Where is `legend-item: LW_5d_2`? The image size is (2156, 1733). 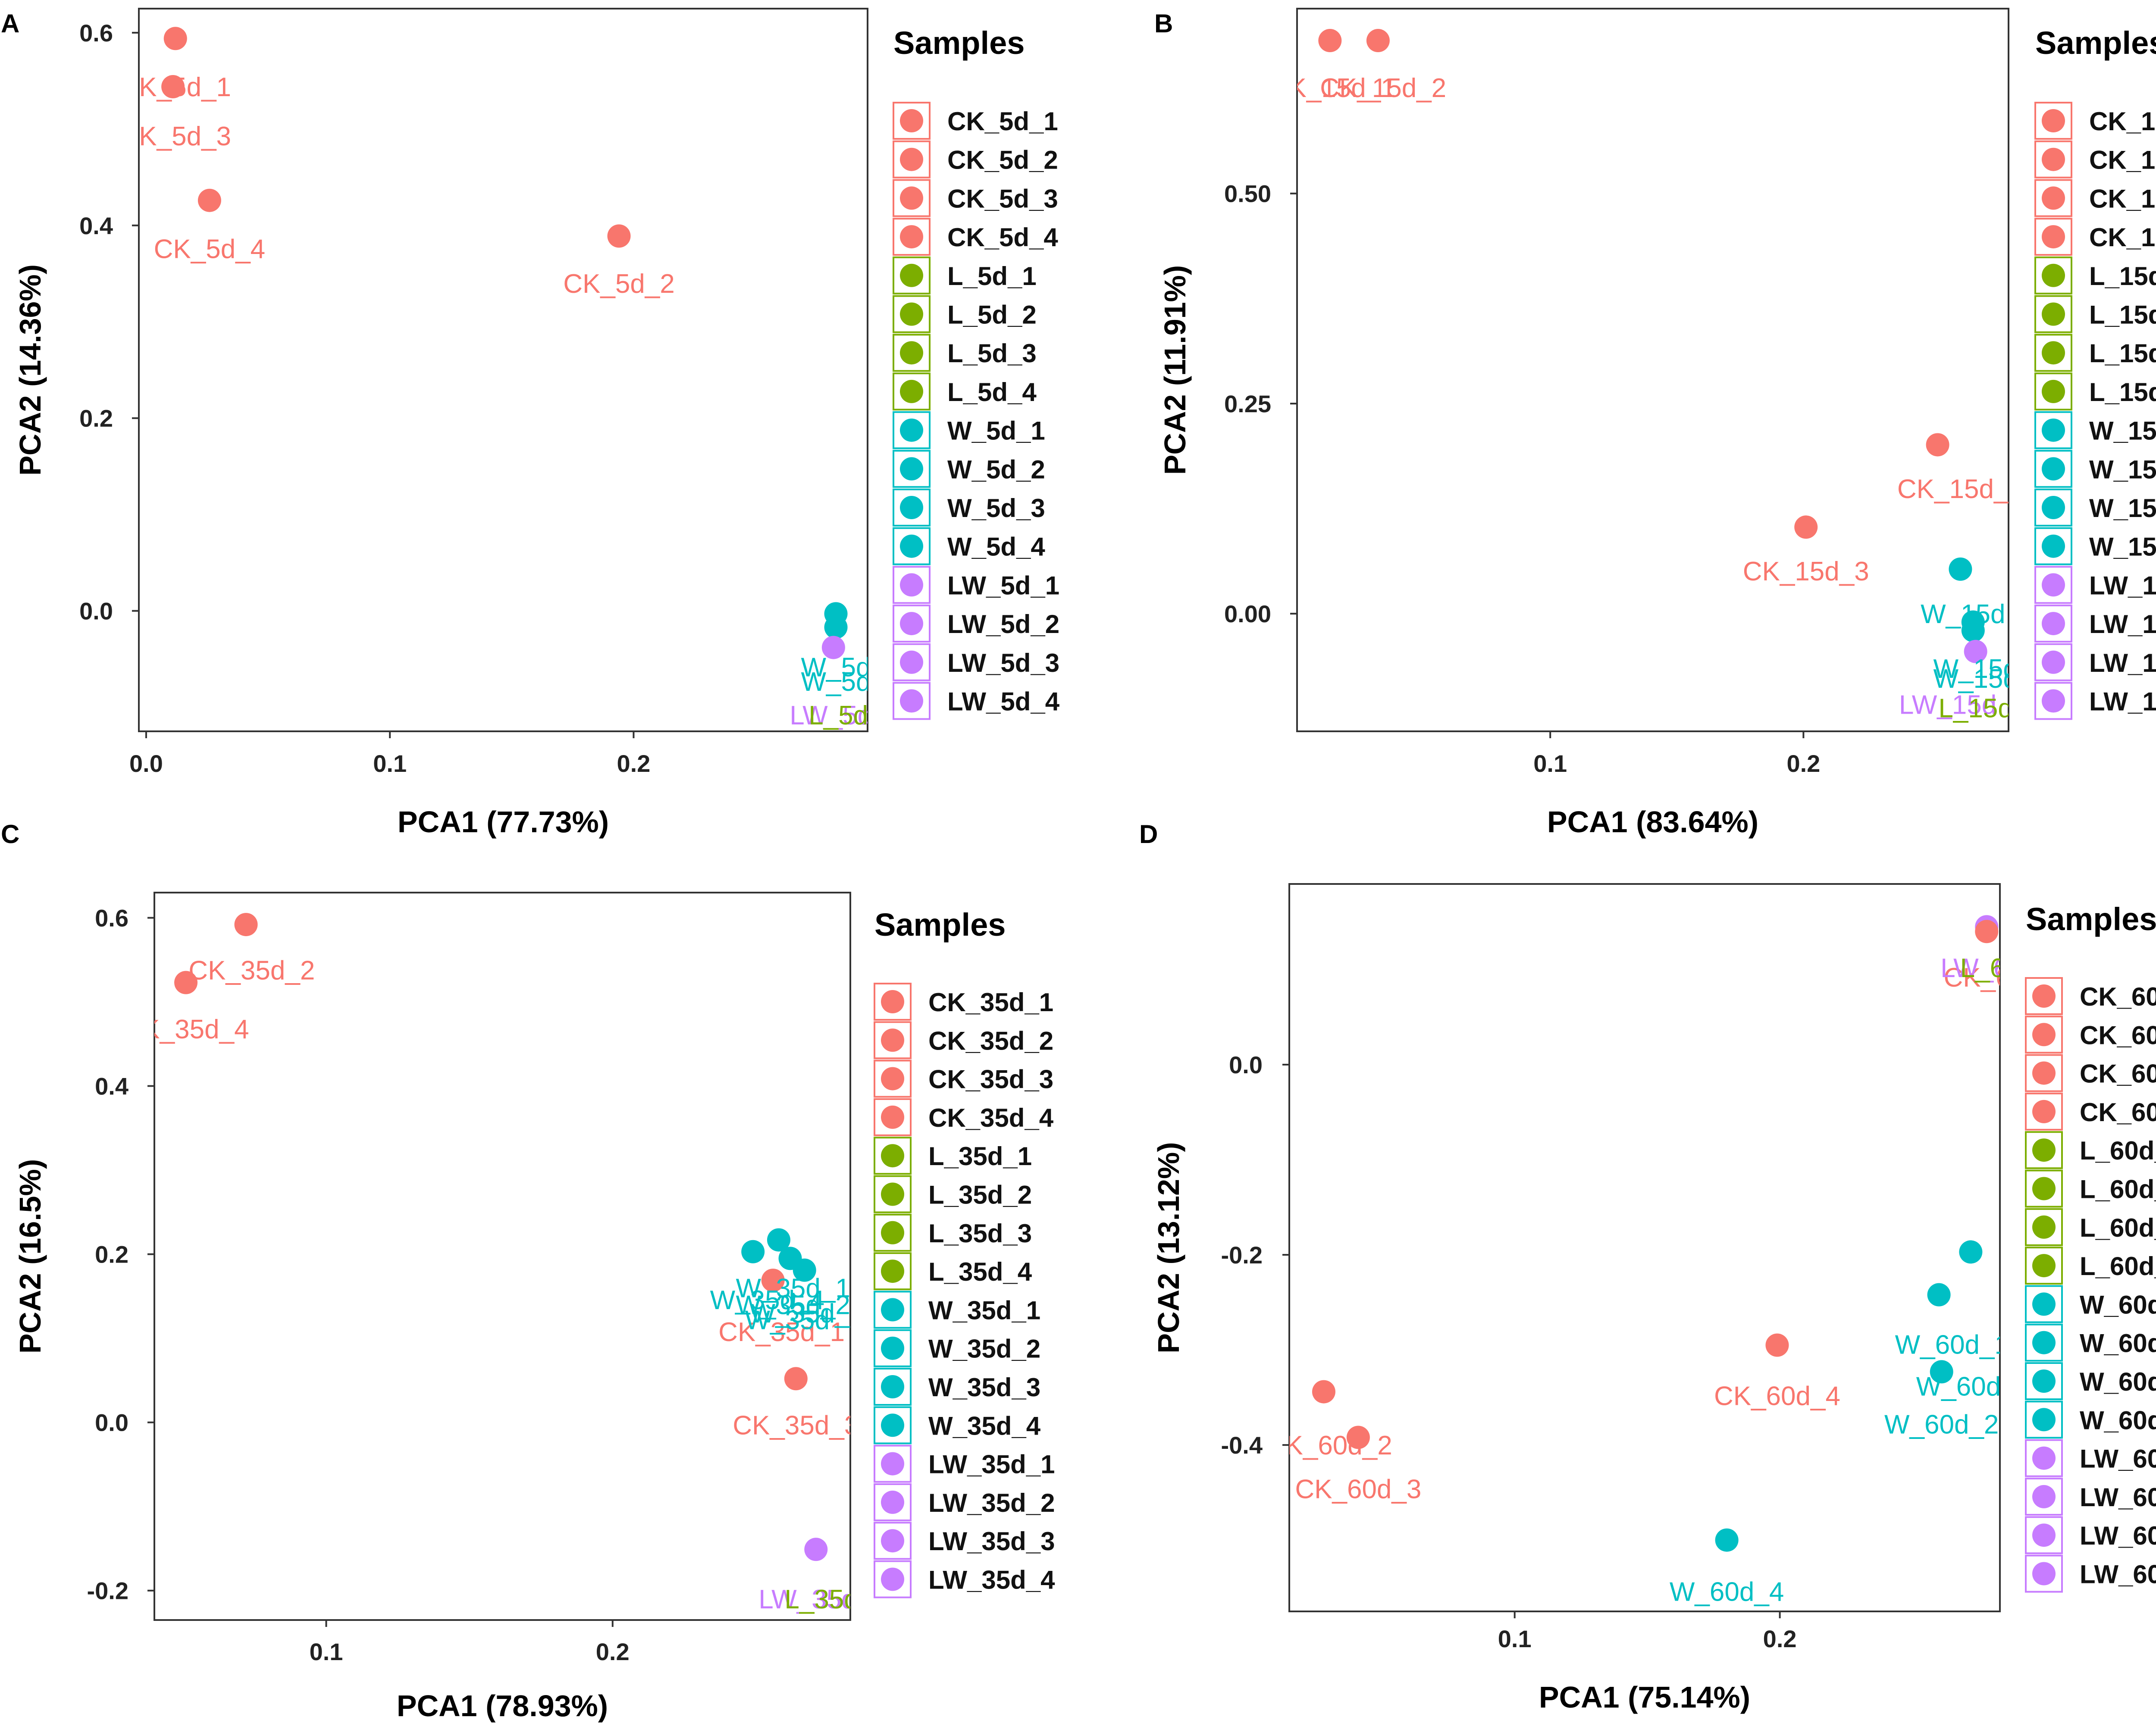 legend-item: LW_5d_2 is located at coordinates (976, 624).